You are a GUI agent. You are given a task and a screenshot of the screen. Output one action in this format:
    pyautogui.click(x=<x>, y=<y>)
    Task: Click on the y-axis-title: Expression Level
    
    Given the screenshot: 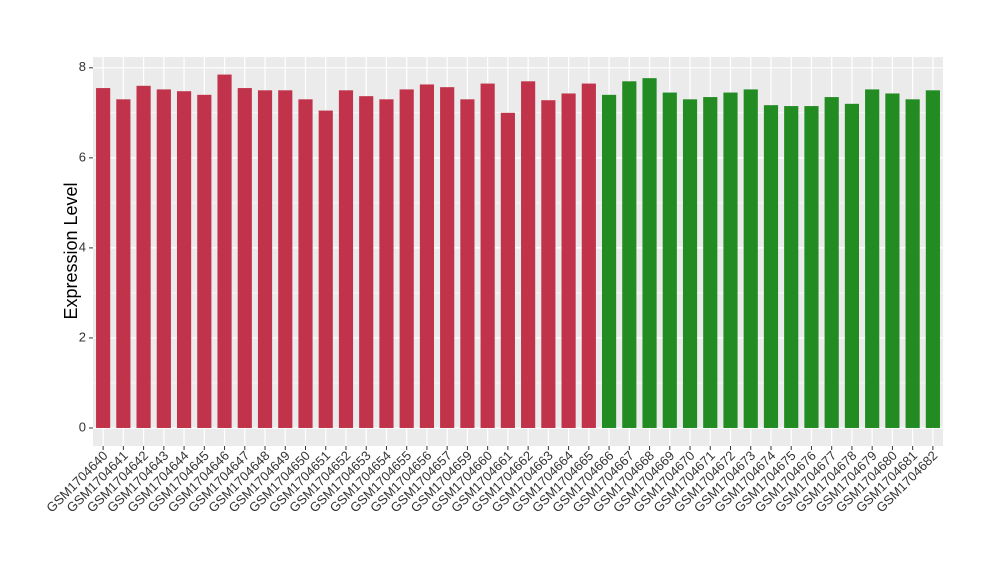 What is the action you would take?
    pyautogui.click(x=71, y=250)
    